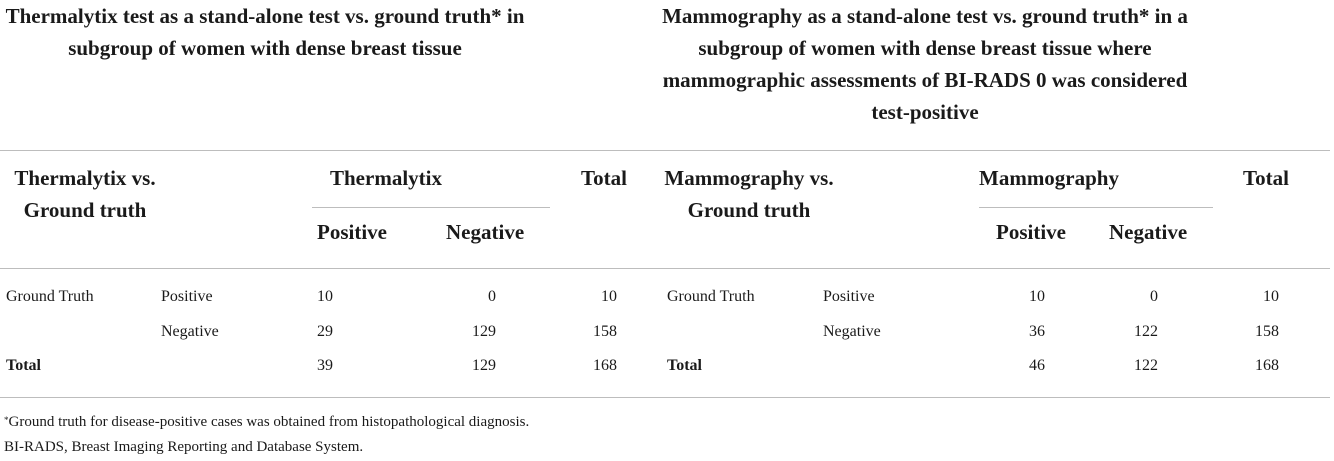  What do you see at coordinates (665, 150) in the screenshot?
I see `table-top-rule` at bounding box center [665, 150].